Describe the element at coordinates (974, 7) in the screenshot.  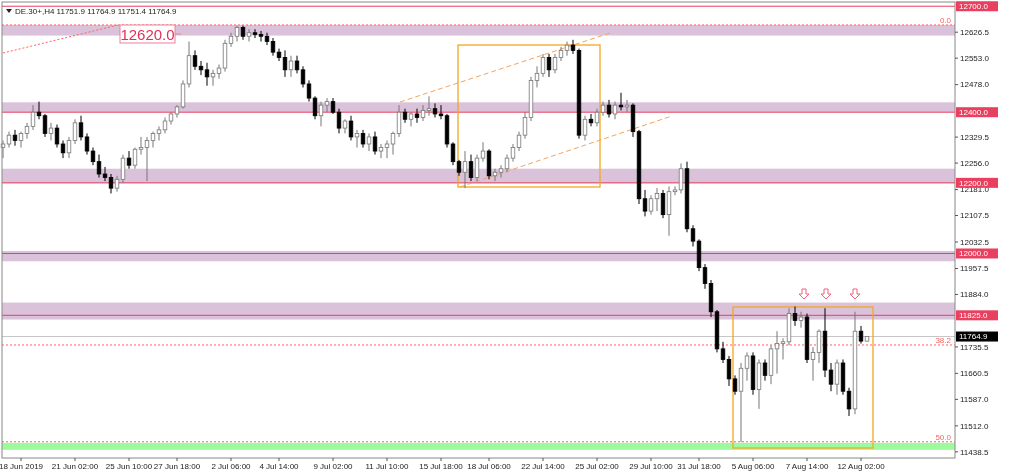
I see `ref-line-label: 12700.0` at that location.